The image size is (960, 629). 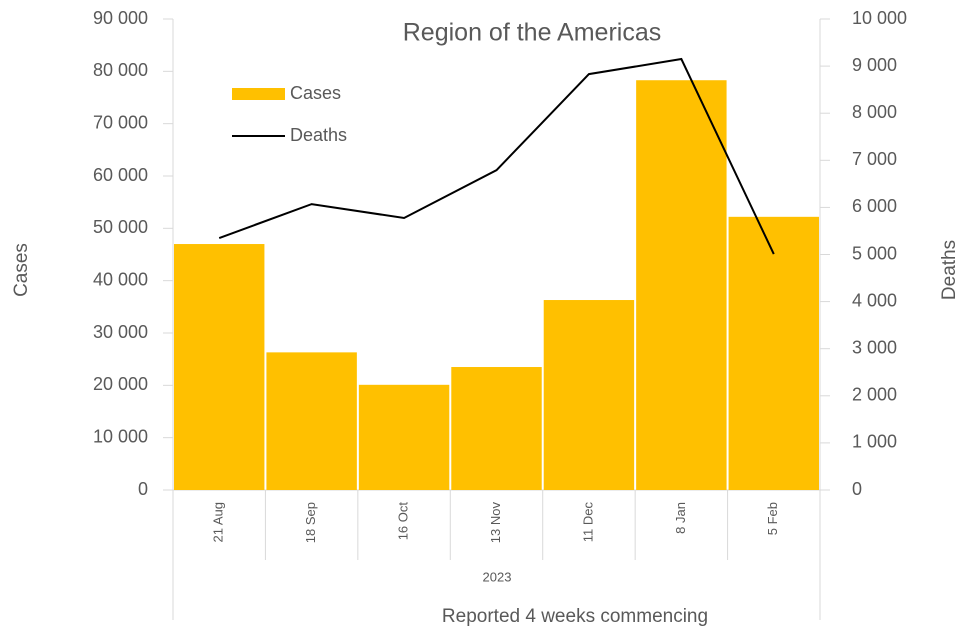 I want to click on y2-tick-label: 7 000, so click(x=874, y=159).